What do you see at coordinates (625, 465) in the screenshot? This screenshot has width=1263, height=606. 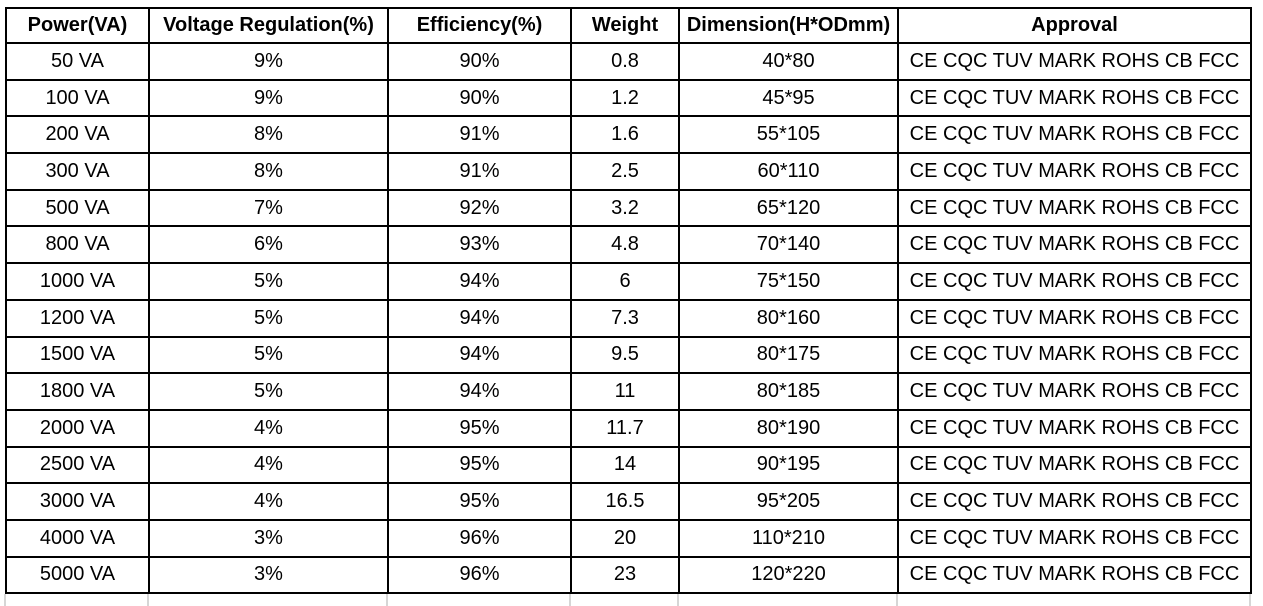 I see `table-cell: 14` at bounding box center [625, 465].